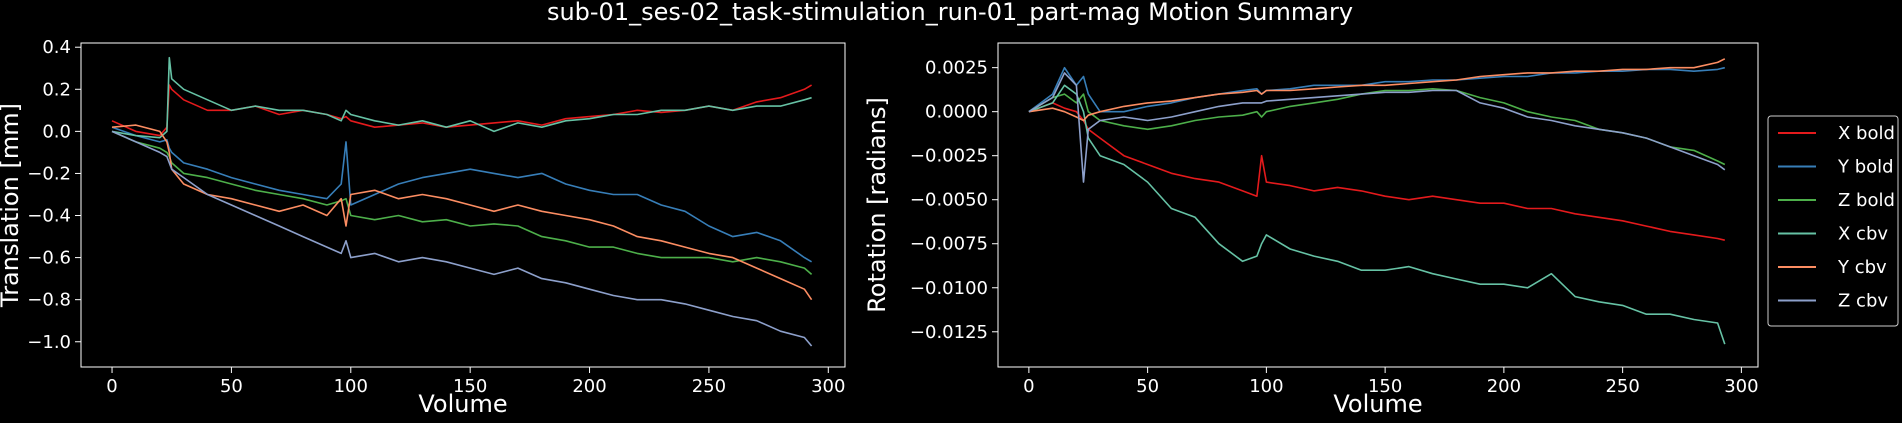 The image size is (1902, 423). Describe the element at coordinates (949, 244) in the screenshot. I see `y-tick-label: −0.0075` at that location.